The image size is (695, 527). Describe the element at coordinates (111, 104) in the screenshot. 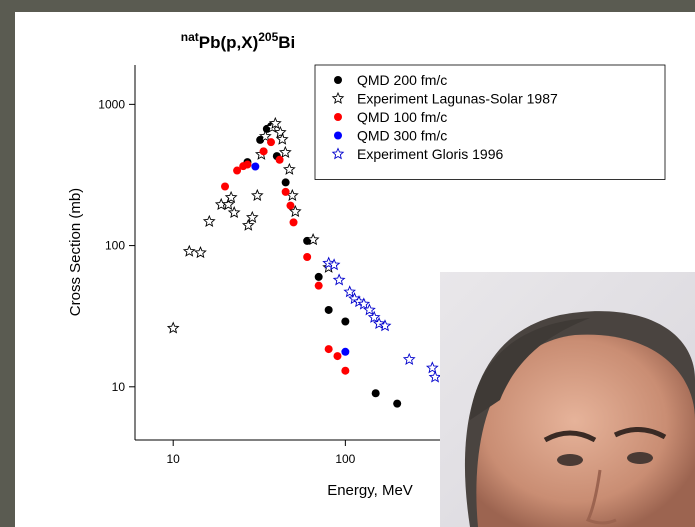

I see `y-tick-label: 1000` at that location.